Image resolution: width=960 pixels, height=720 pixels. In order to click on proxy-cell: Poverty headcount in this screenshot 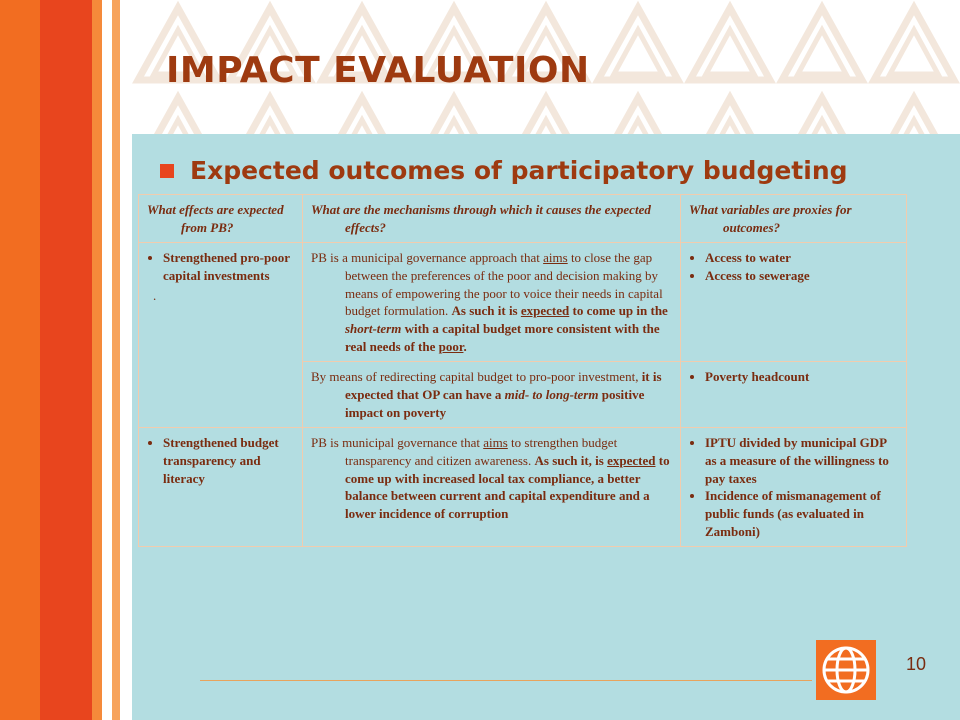, I will do `click(793, 395)`.